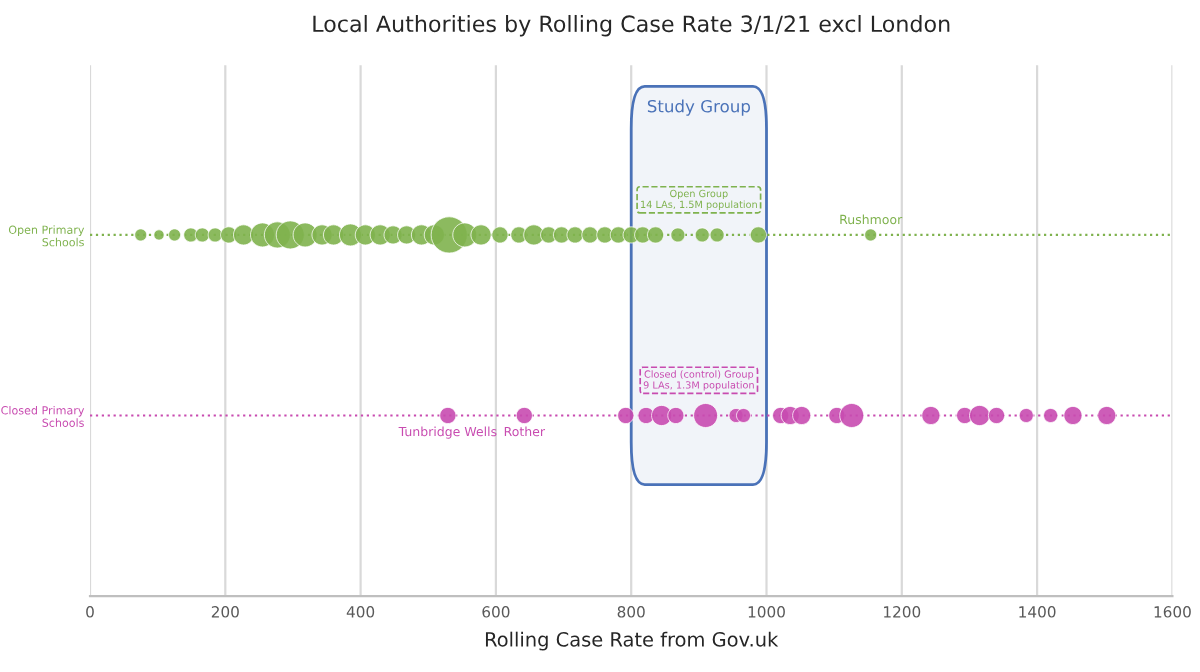  What do you see at coordinates (632, 641) in the screenshot?
I see `x-axis-title: Rolling Case Rate from Gov.uk` at bounding box center [632, 641].